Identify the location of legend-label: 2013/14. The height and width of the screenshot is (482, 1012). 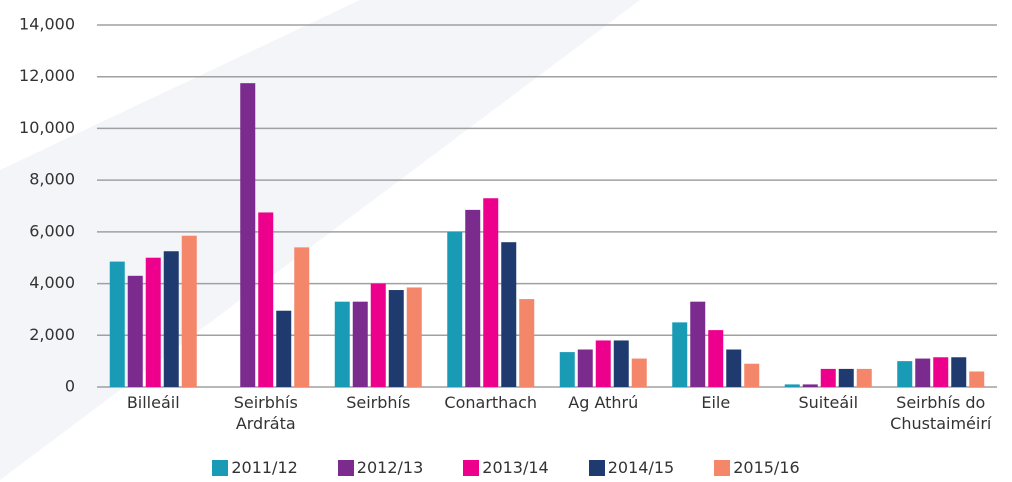
(515, 467).